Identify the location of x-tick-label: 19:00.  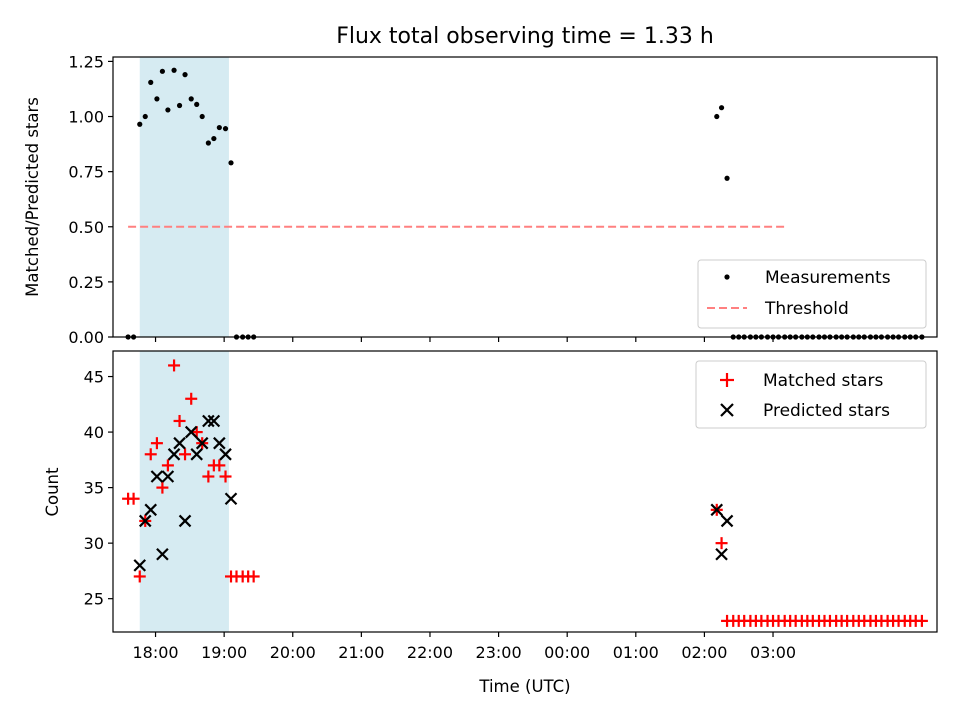
(224, 652).